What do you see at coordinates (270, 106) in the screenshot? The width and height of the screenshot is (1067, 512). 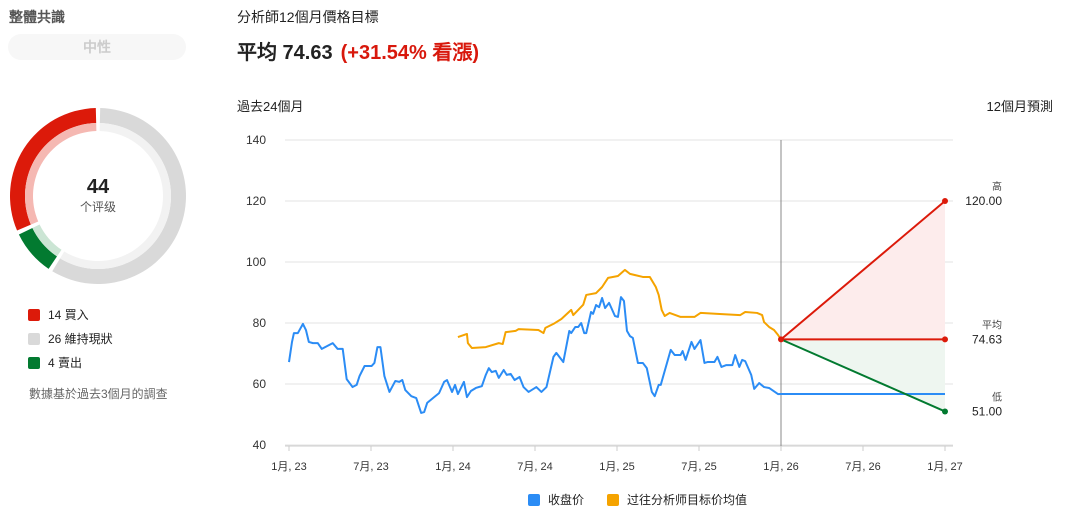 I see `past-period-label: 過去24個月` at bounding box center [270, 106].